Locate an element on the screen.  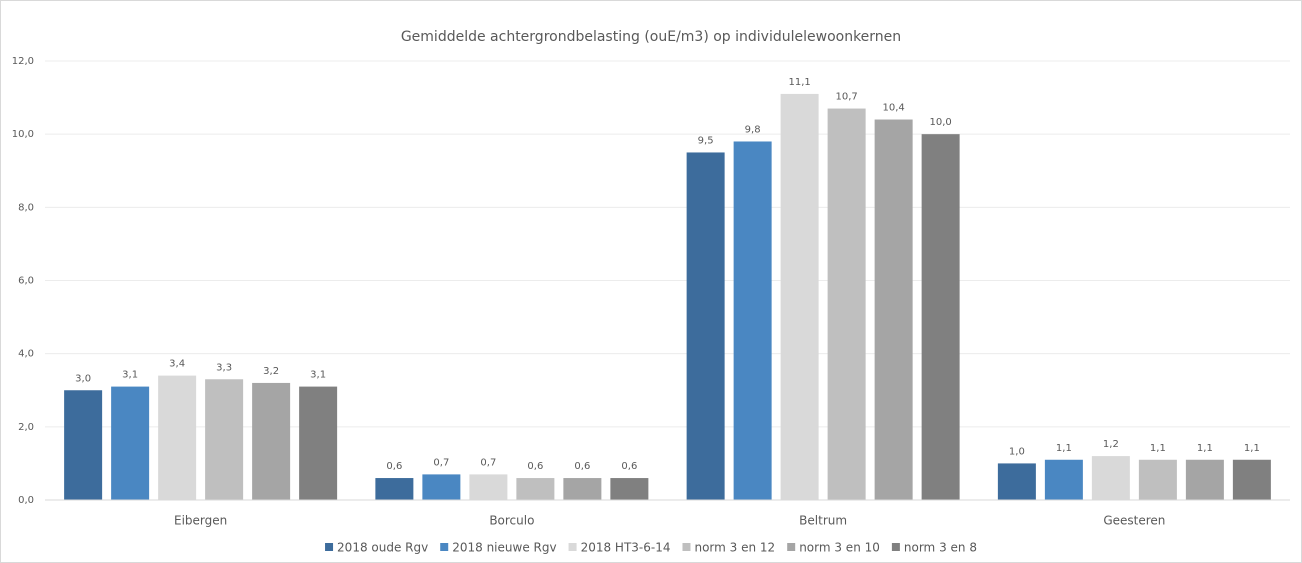
value-label: 3,0 is located at coordinates (83, 378).